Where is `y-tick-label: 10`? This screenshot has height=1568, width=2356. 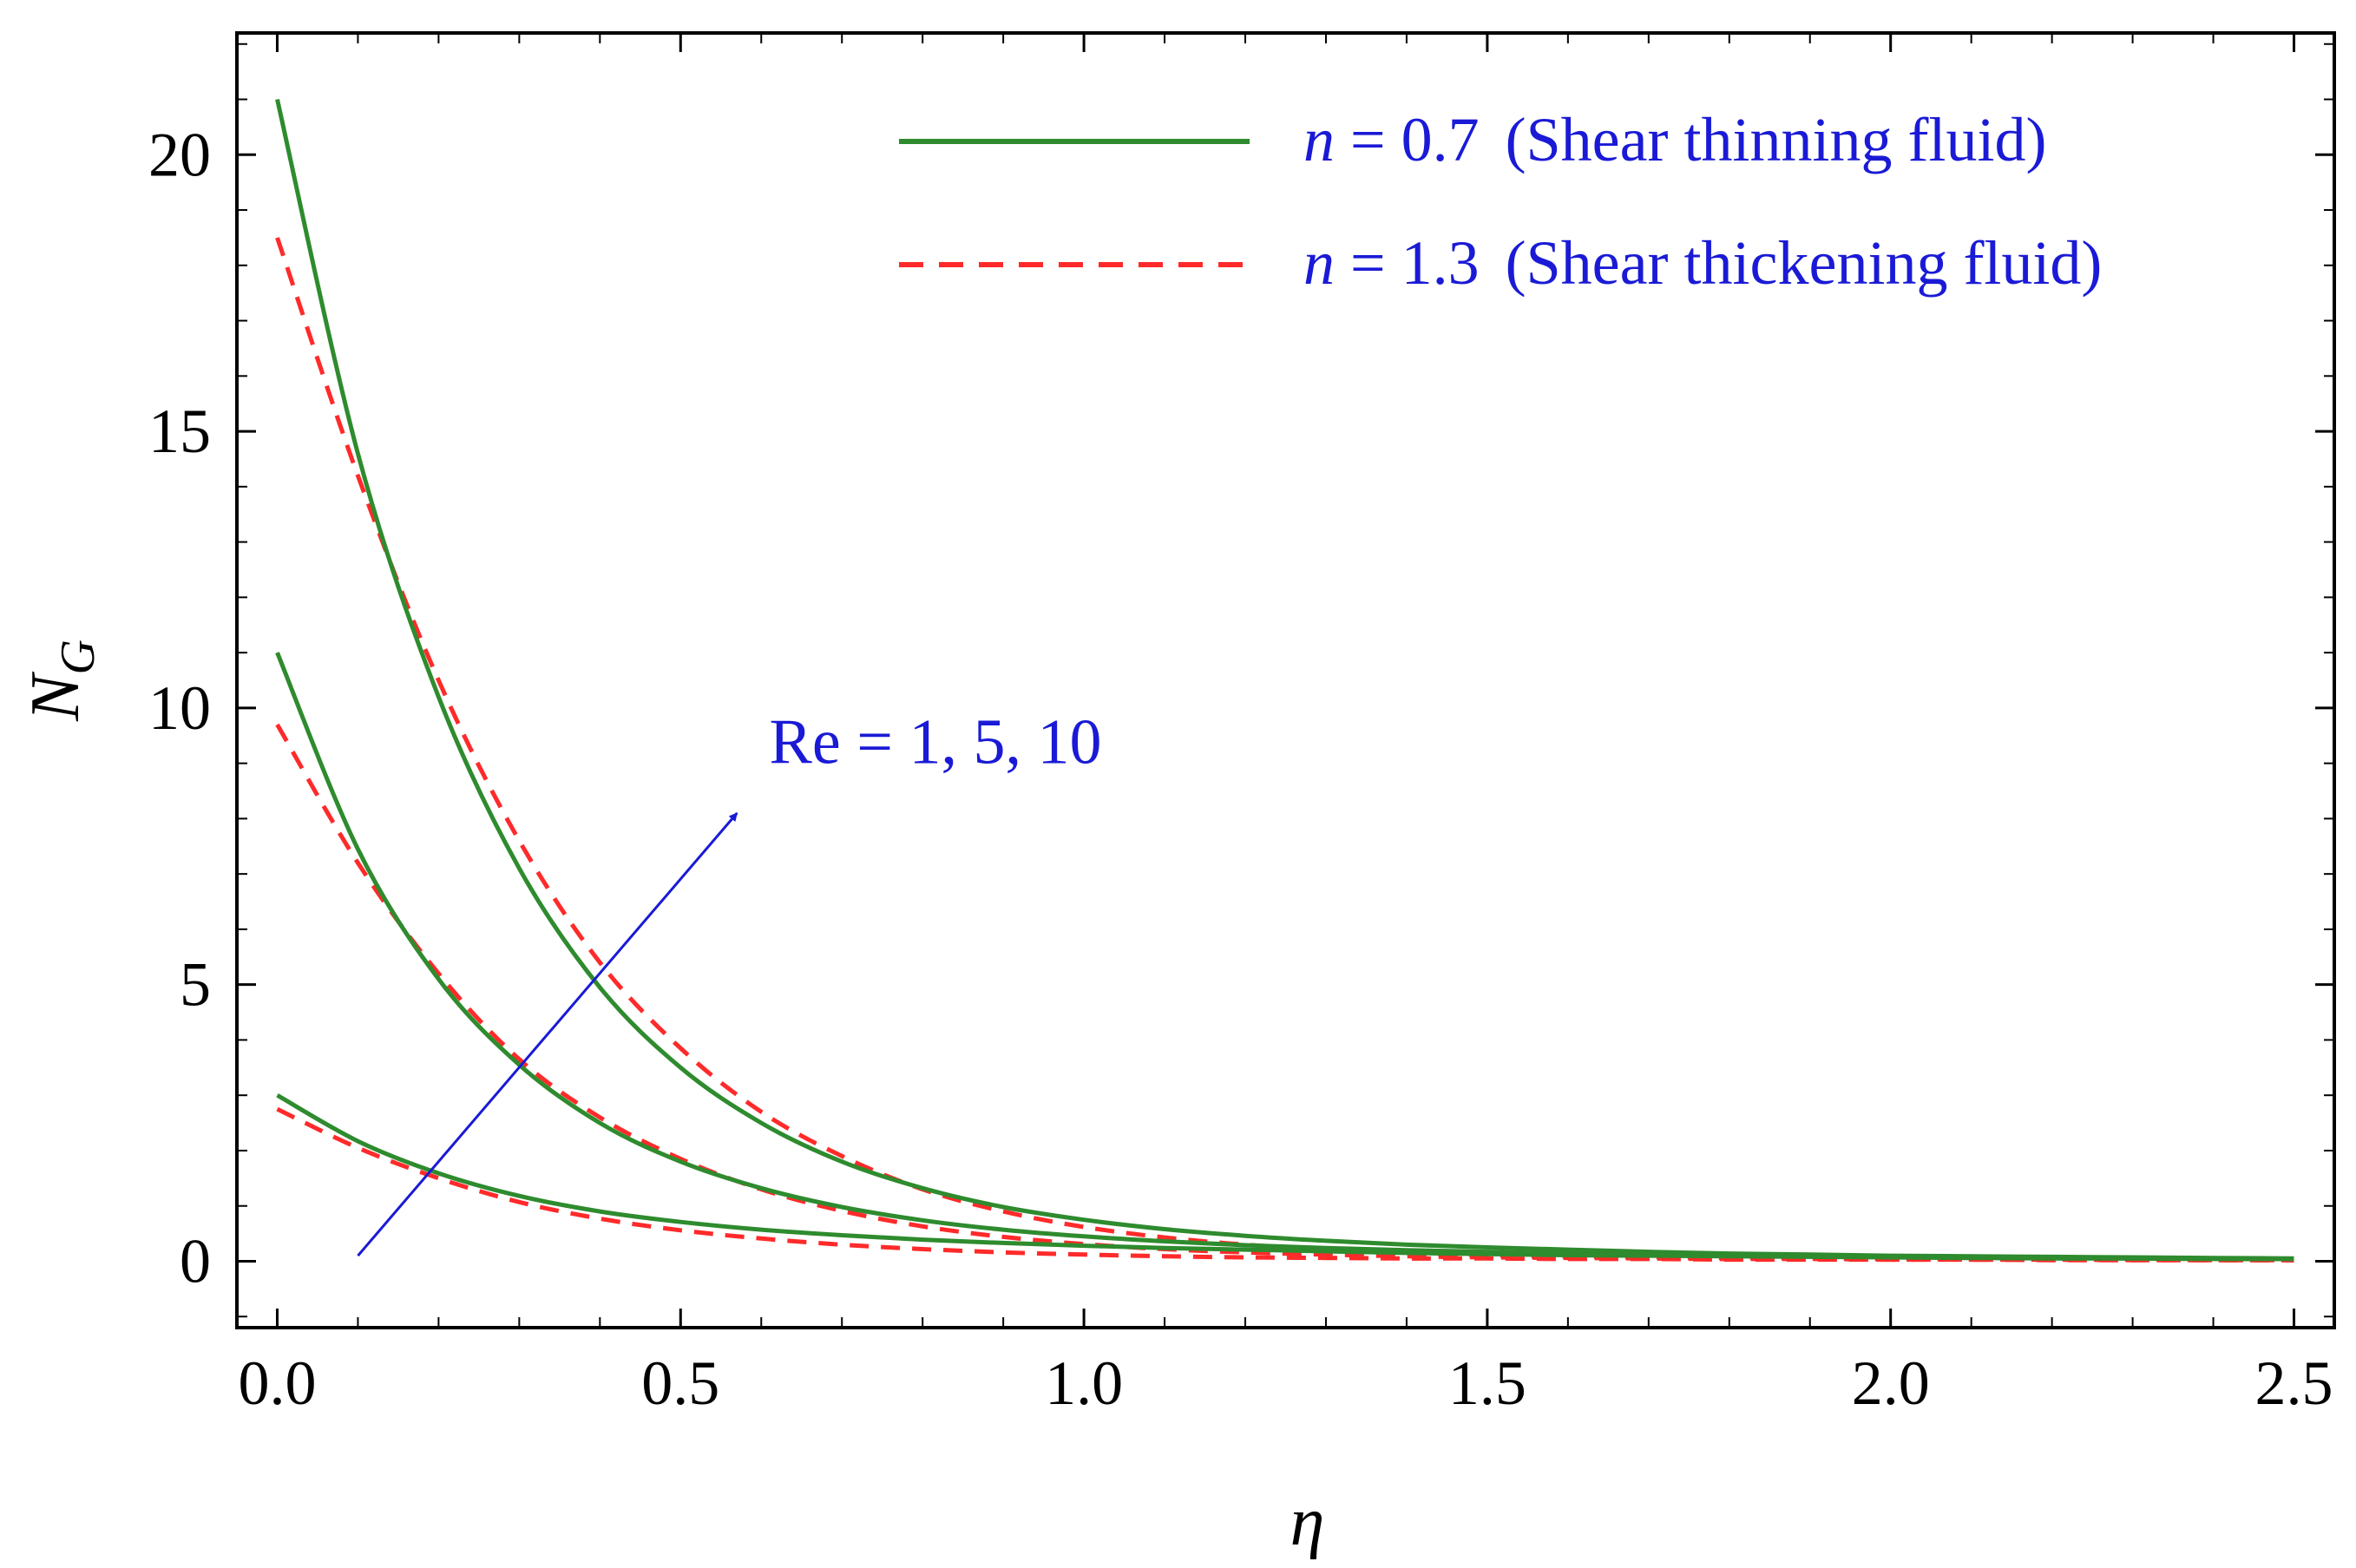
y-tick-label: 10 is located at coordinates (179, 708).